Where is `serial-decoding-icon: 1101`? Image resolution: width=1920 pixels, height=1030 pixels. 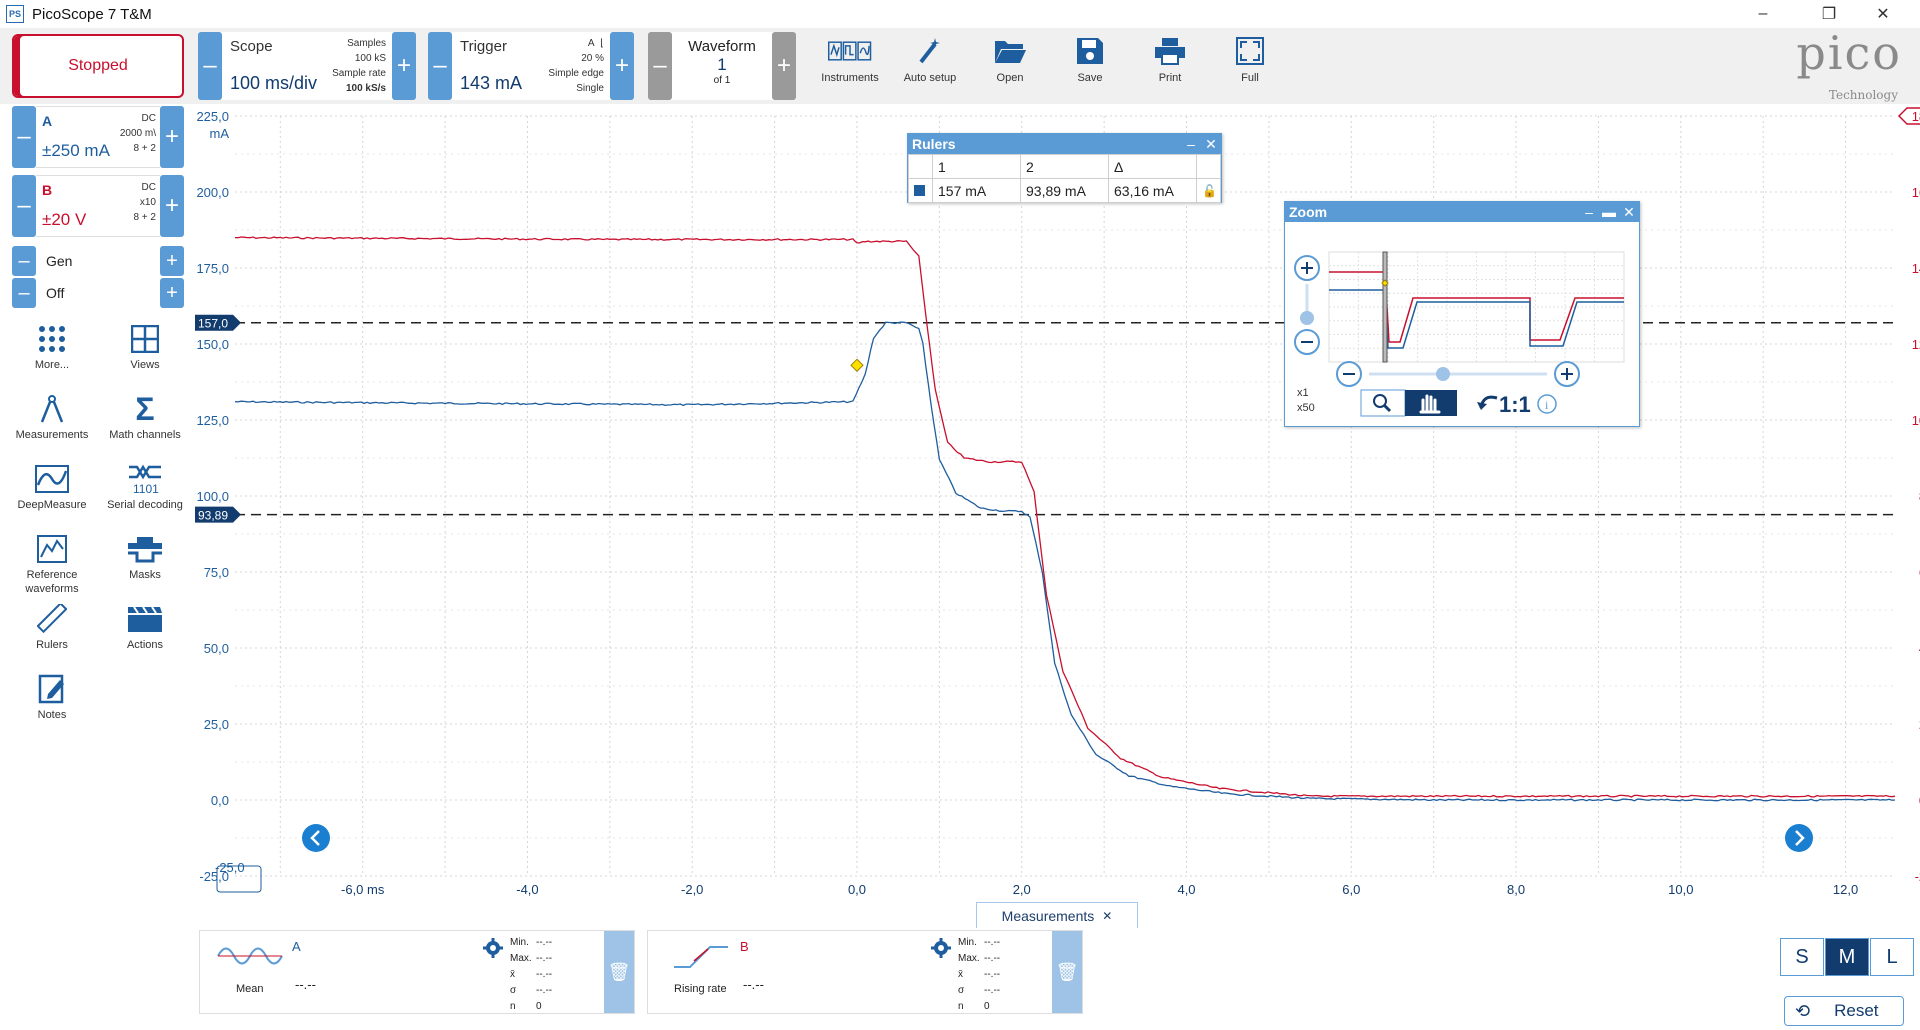 serial-decoding-icon: 1101 is located at coordinates (145, 479).